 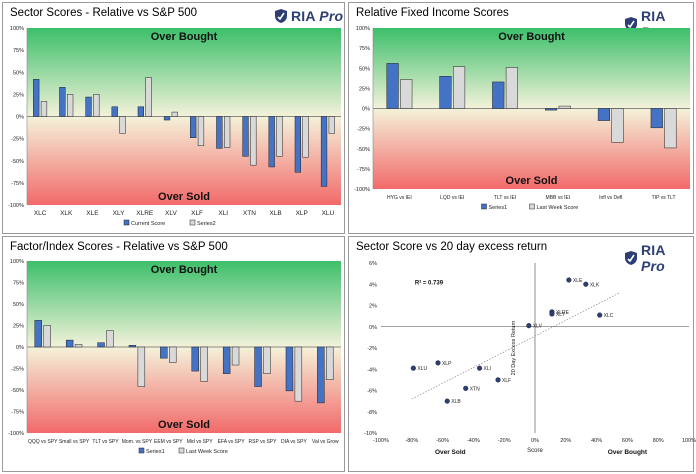 What do you see at coordinates (558, 208) in the screenshot?
I see `legend-label: Last Week Score` at bounding box center [558, 208].